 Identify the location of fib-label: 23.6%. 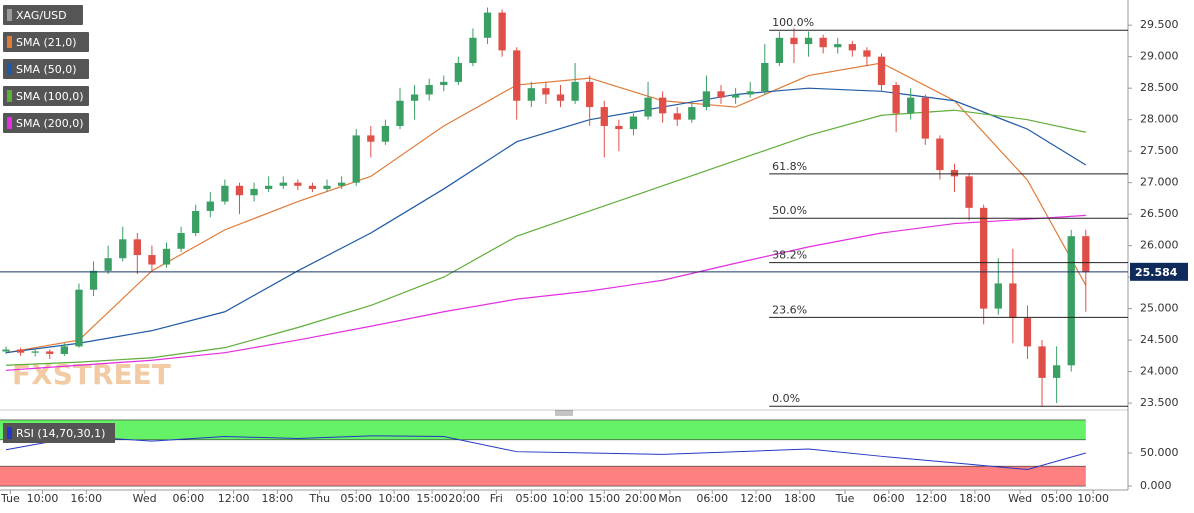
(789, 309).